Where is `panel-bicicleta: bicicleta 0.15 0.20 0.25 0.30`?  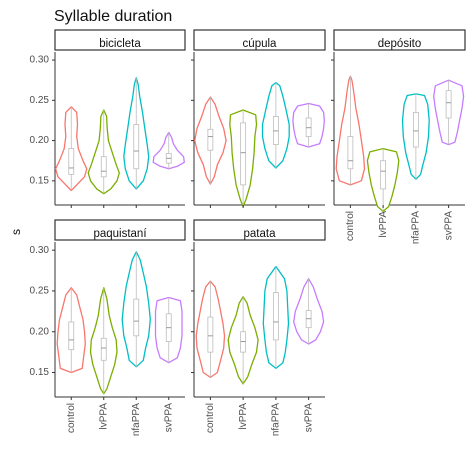 panel-bicicleta: bicicleta 0.15 0.20 0.25 0.30 is located at coordinates (108, 118).